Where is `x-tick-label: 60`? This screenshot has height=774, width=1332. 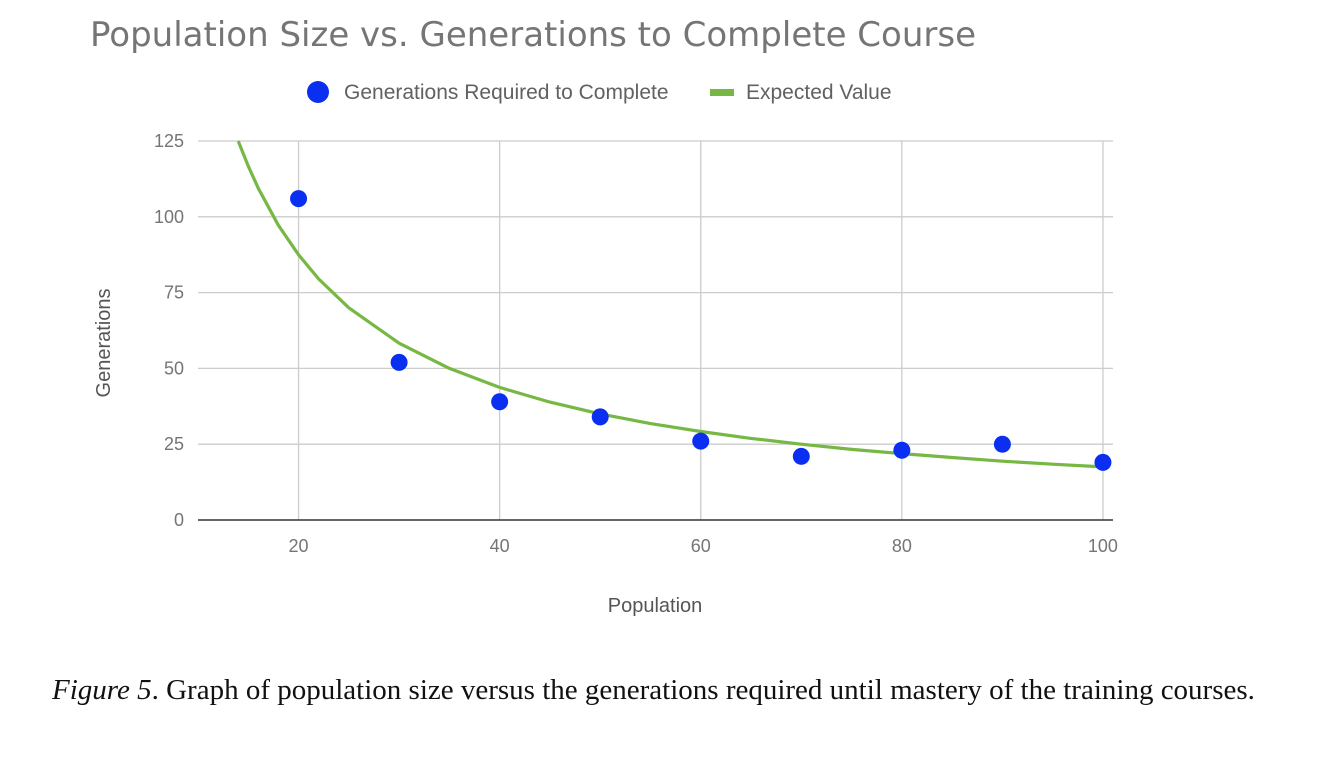 x-tick-label: 60 is located at coordinates (701, 546).